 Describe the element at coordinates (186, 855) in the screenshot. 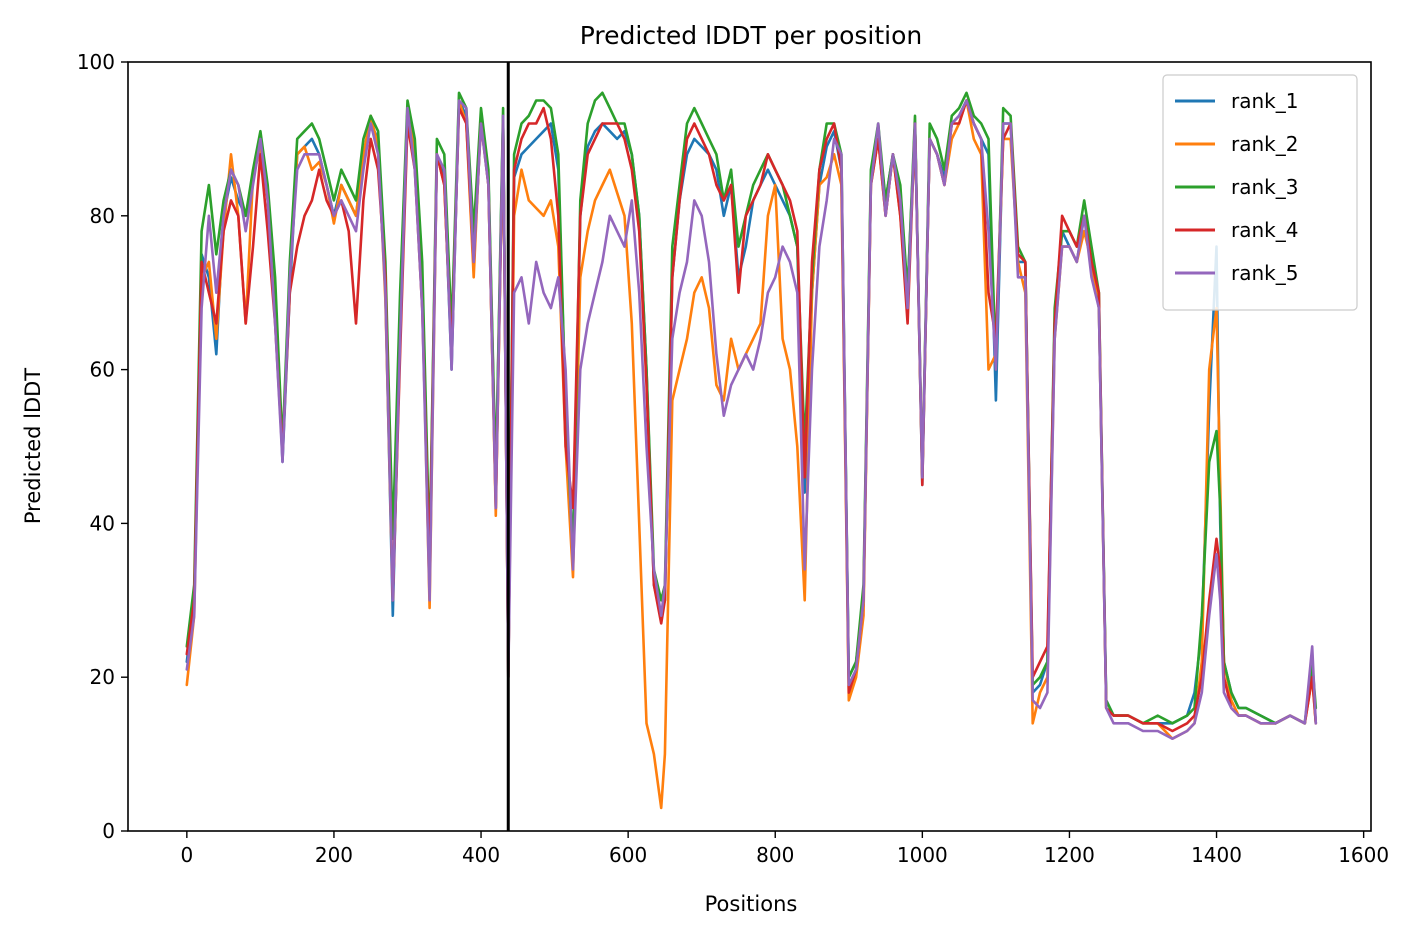

I see `x-tick-label: 0` at that location.